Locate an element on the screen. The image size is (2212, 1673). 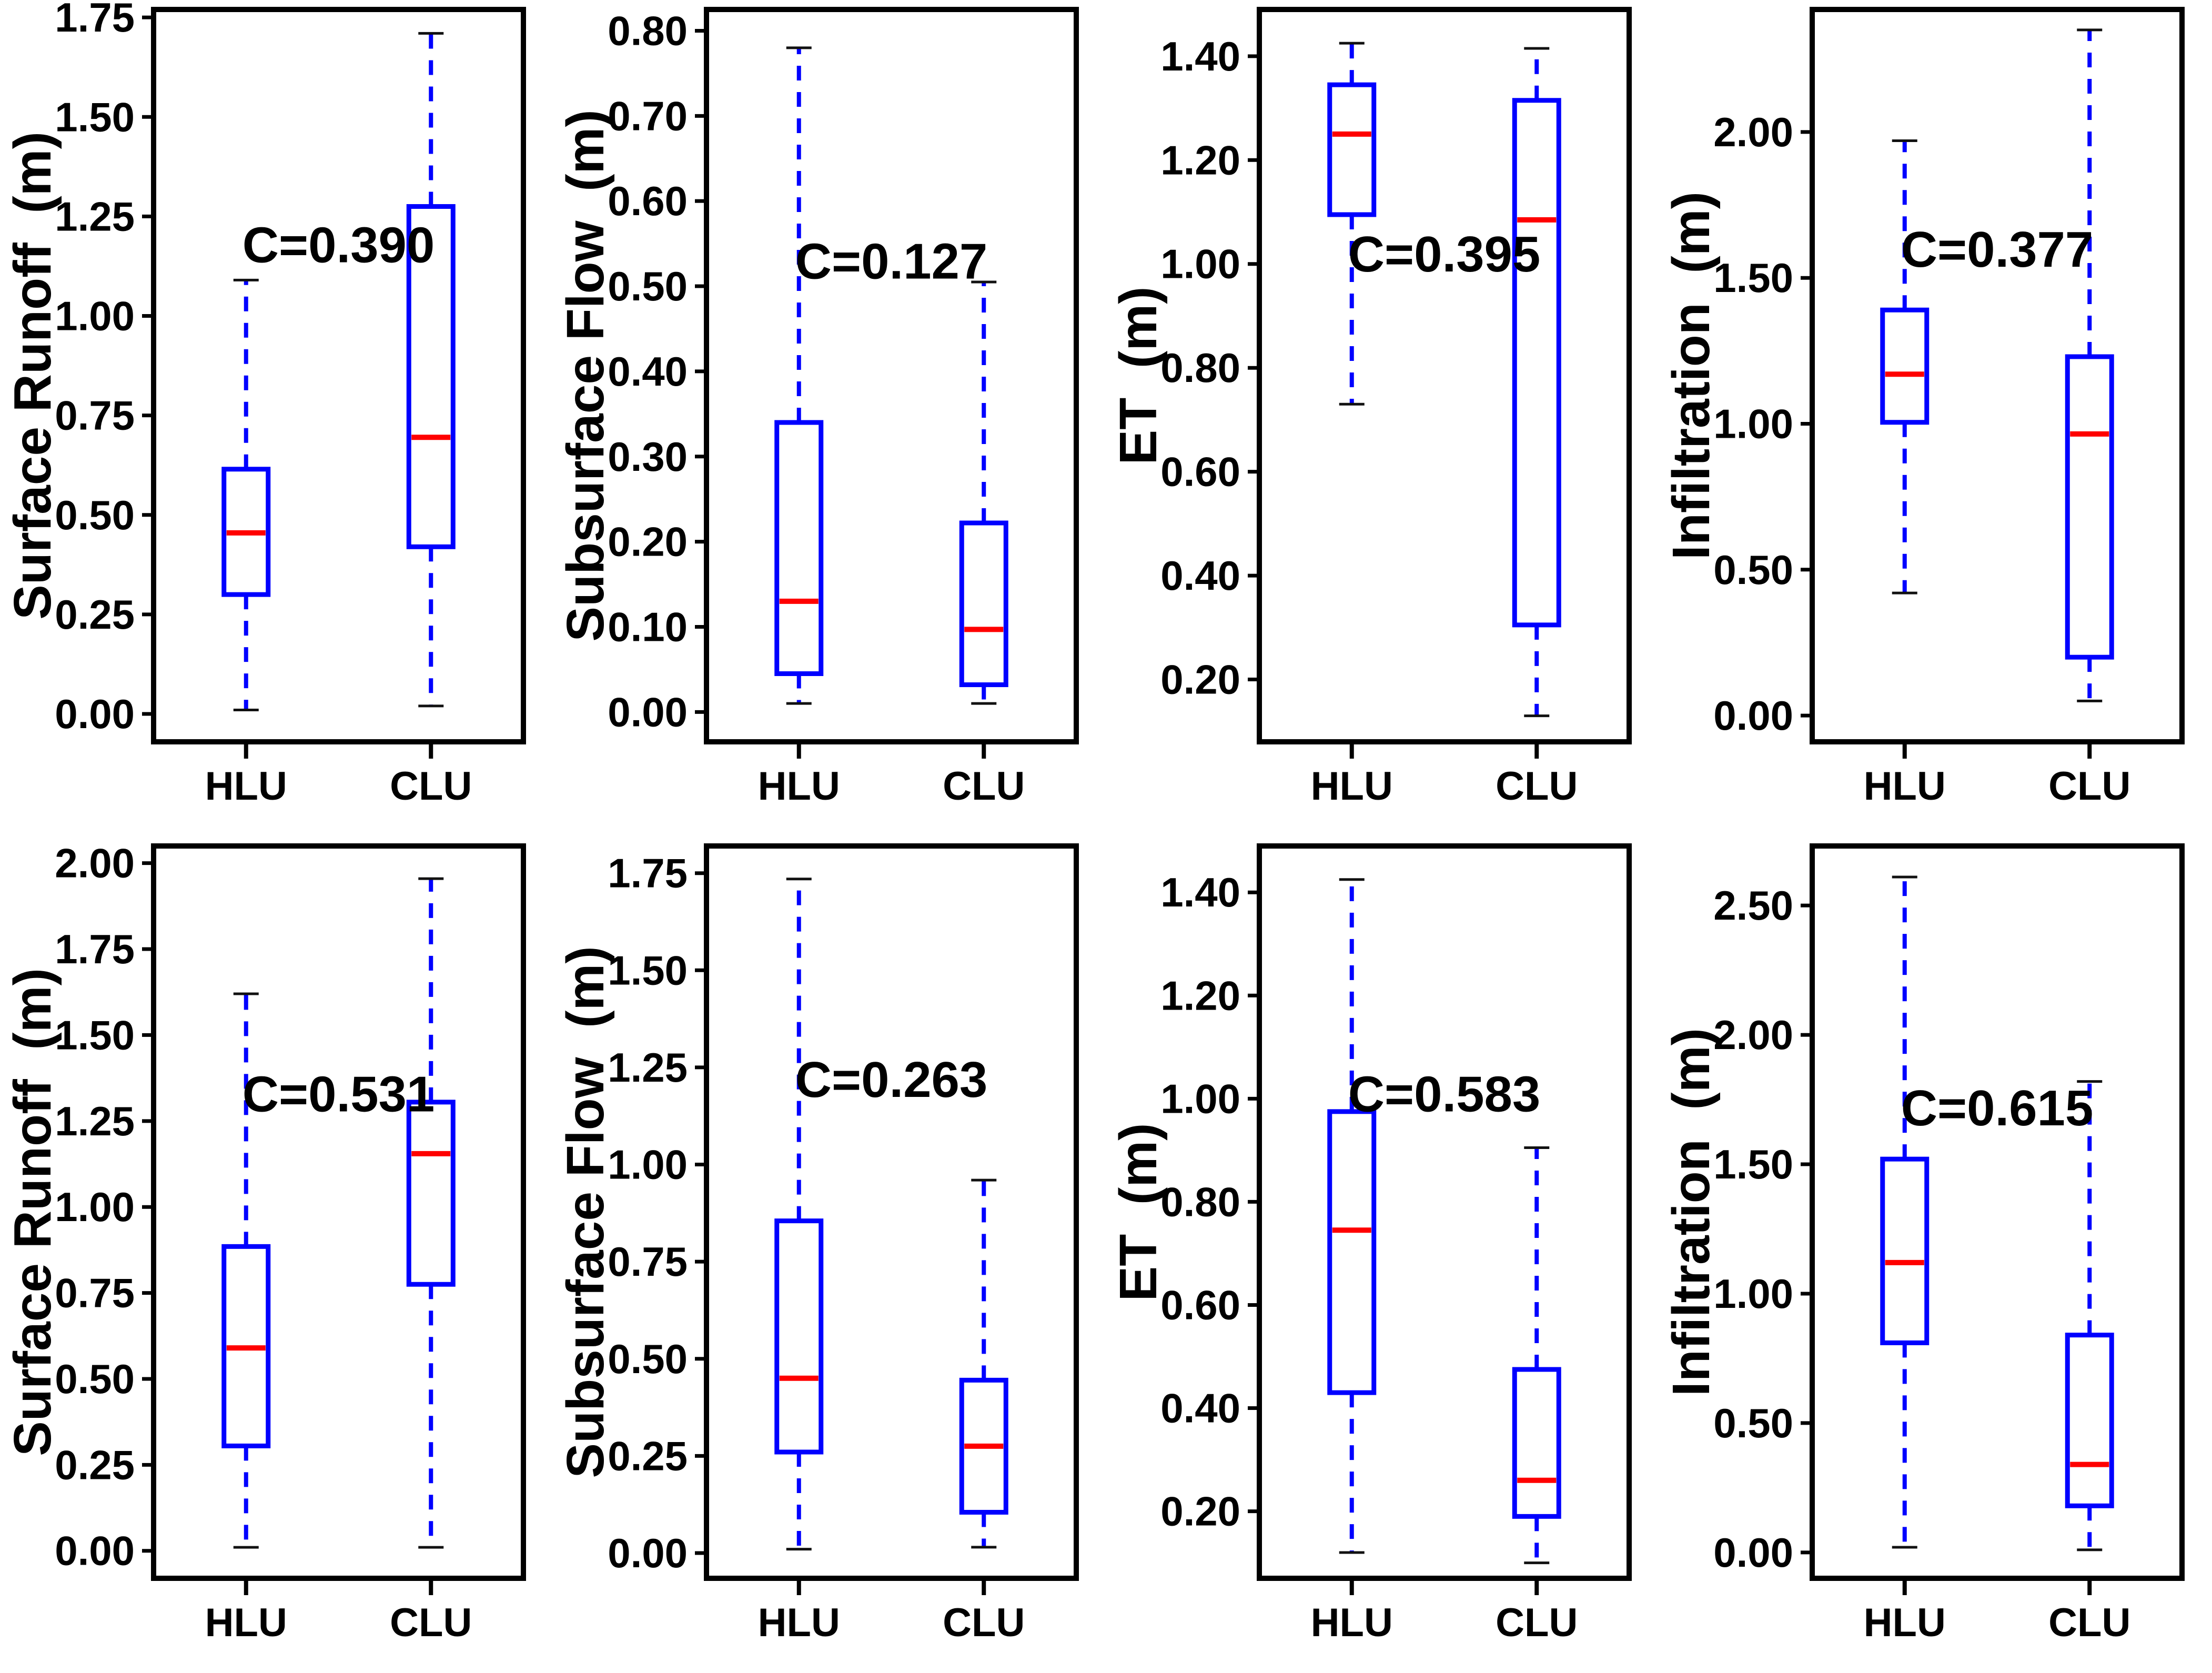
y-tick-label: 1.40 is located at coordinates (1200, 56).